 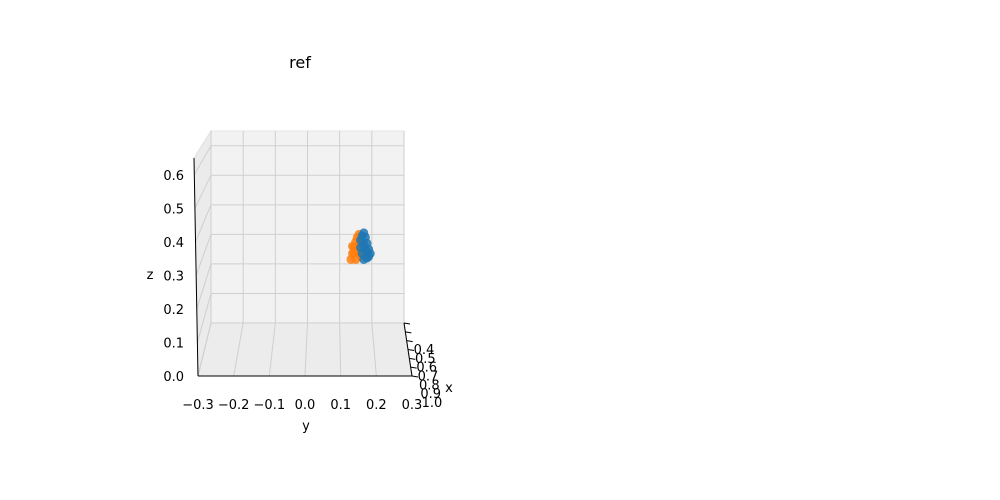 I want to click on z-tick-label: 0.3, so click(x=173, y=276).